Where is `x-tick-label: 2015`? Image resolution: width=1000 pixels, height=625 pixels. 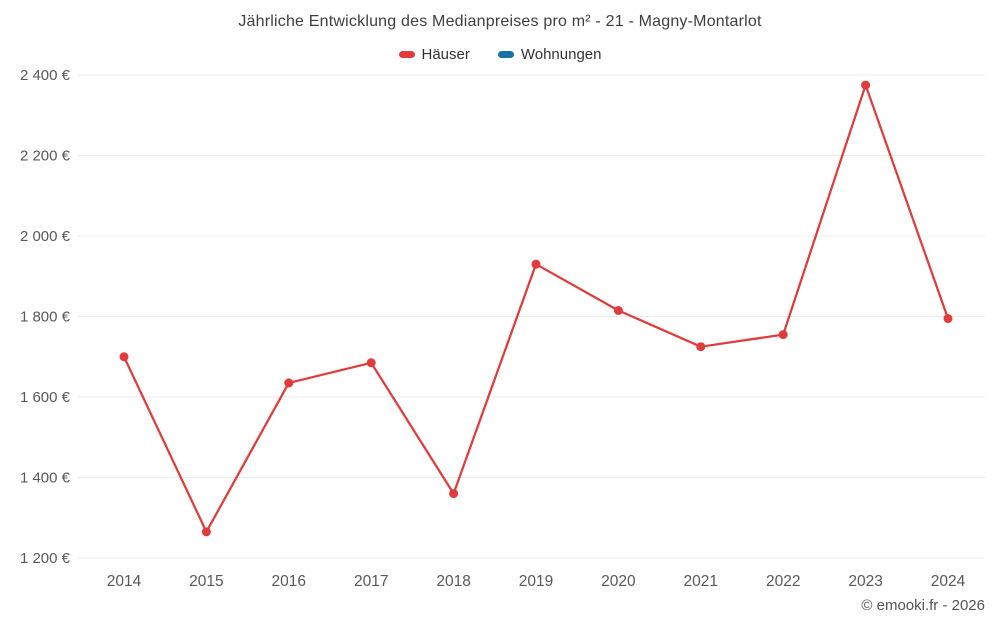 x-tick-label: 2015 is located at coordinates (206, 581).